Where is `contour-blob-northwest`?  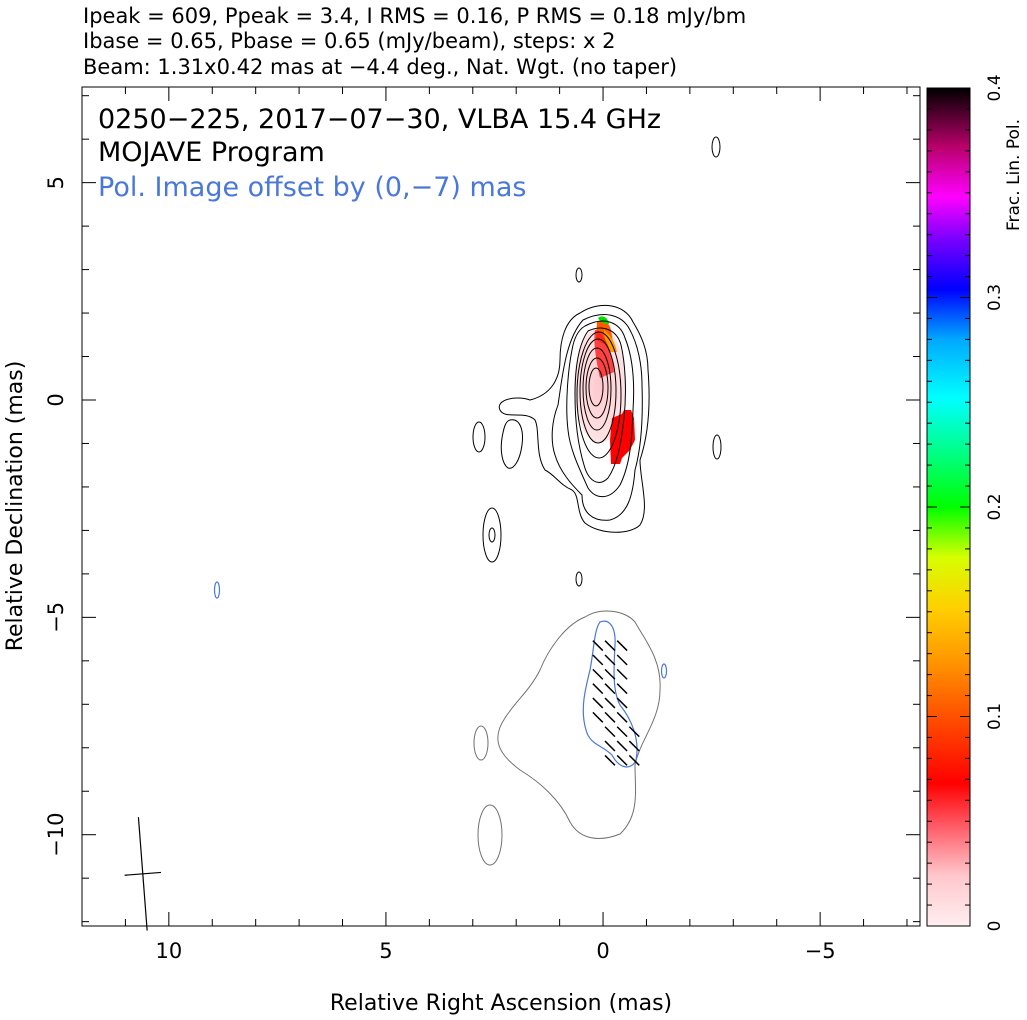 contour-blob-northwest is located at coordinates (716, 147).